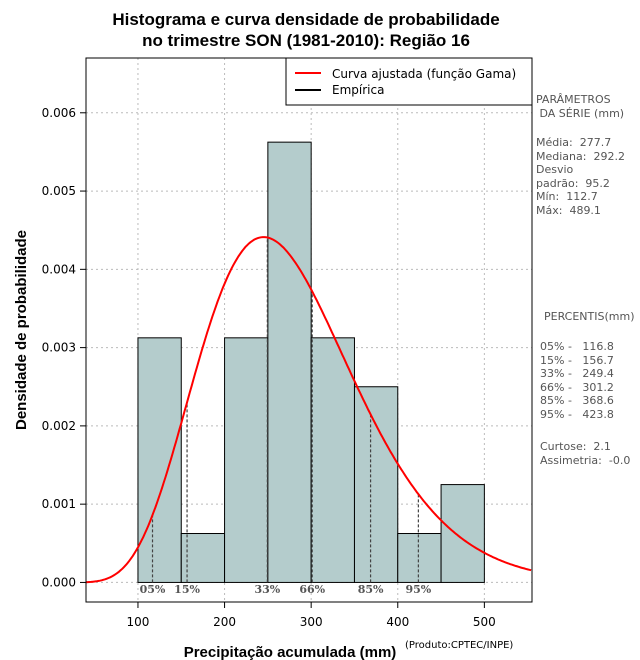 This screenshot has width=640, height=660. What do you see at coordinates (312, 589) in the screenshot?
I see `percentile-label-3: 66%` at bounding box center [312, 589].